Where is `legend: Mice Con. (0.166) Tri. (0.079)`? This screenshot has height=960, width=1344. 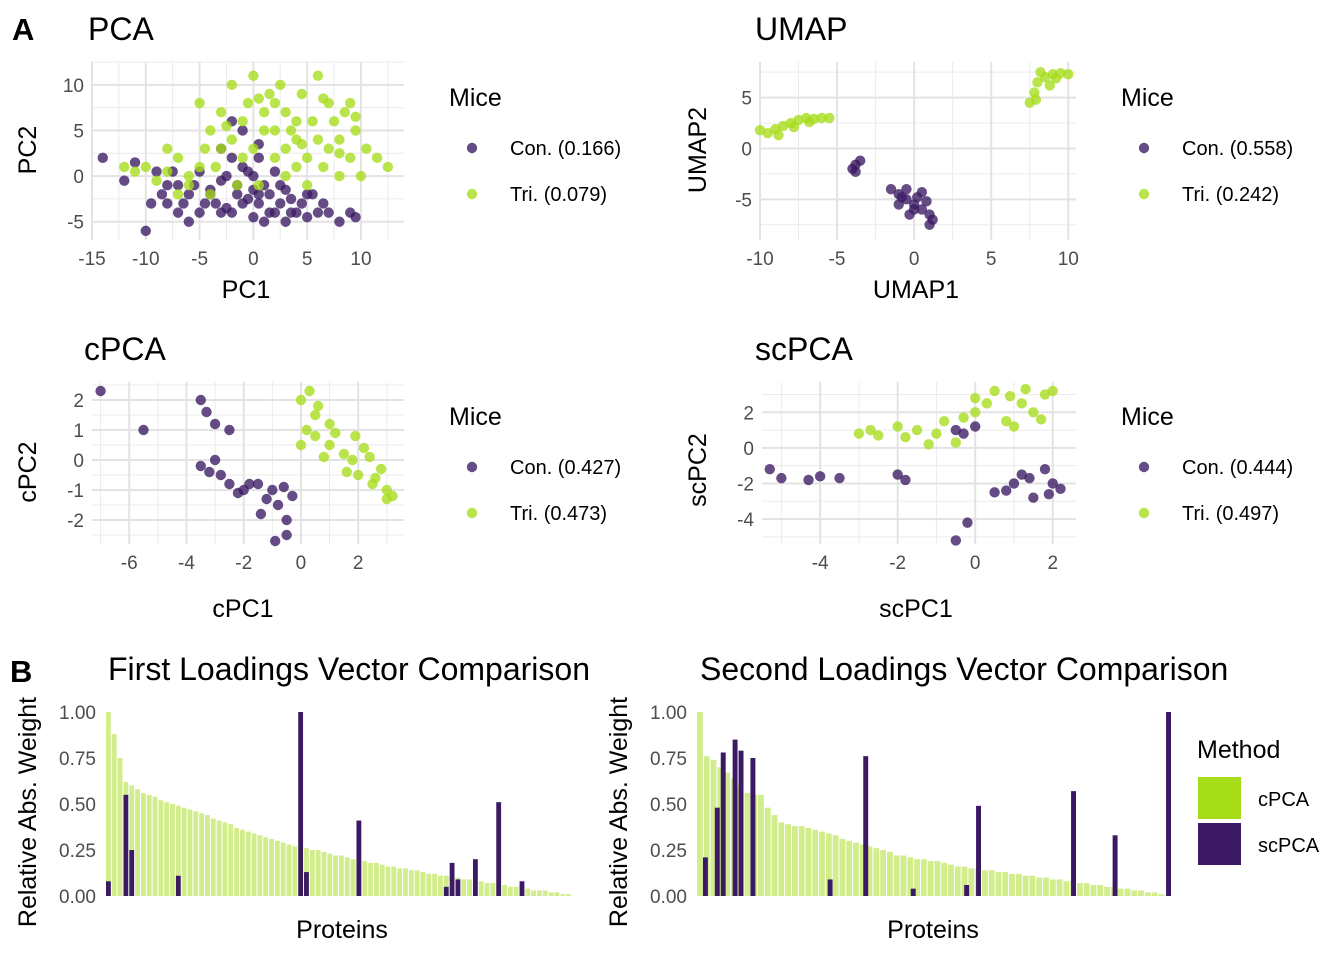 legend: Mice Con. (0.166) Tri. (0.079) is located at coordinates (535, 145).